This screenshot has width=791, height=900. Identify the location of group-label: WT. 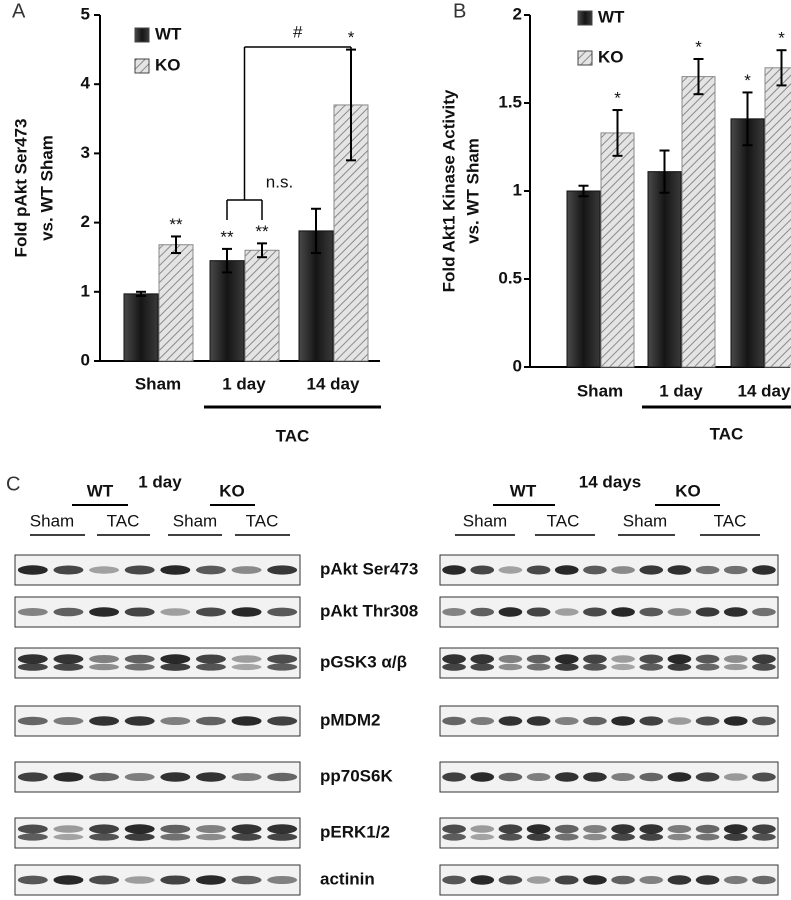
(100, 490).